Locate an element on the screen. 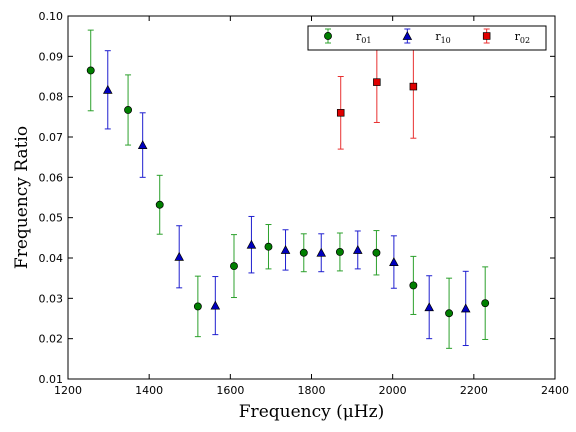 The image size is (576, 432). y-axis-label: Frequency Ratio is located at coordinates (22, 197).